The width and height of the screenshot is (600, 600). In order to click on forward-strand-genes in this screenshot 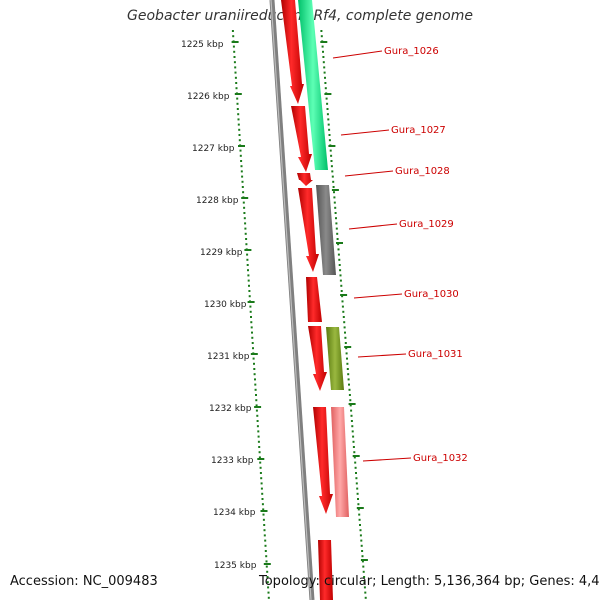, I will do `click(307, 300)`.